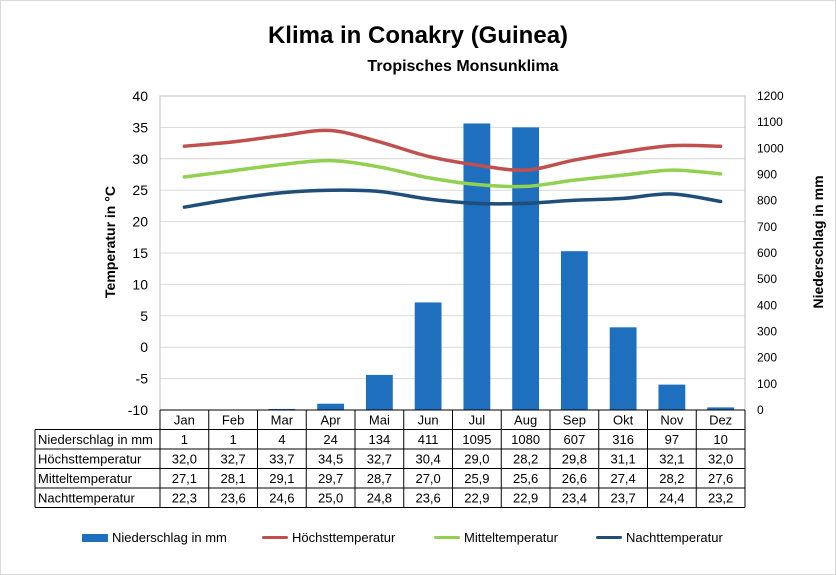 This screenshot has height=575, width=836. Describe the element at coordinates (281, 478) in the screenshot. I see `table-cell-value: 29,1` at that location.